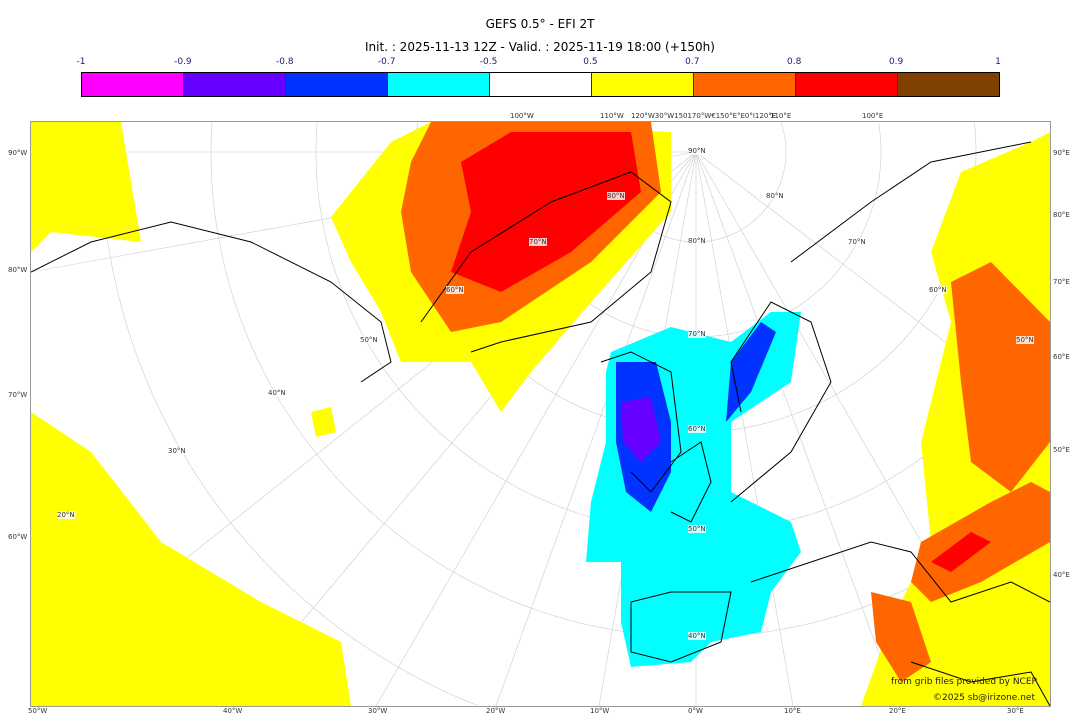  What do you see at coordinates (81, 62) in the screenshot?
I see `colorbar-label: -1` at bounding box center [81, 62].